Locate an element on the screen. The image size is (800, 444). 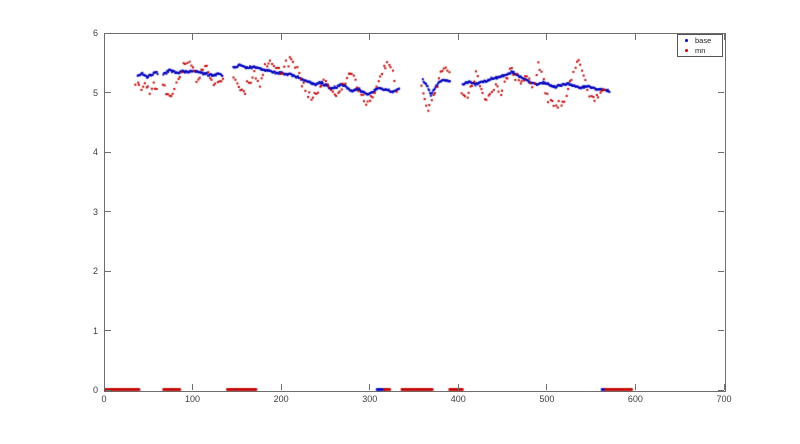
x-tick-label: 700 is located at coordinates (724, 399).